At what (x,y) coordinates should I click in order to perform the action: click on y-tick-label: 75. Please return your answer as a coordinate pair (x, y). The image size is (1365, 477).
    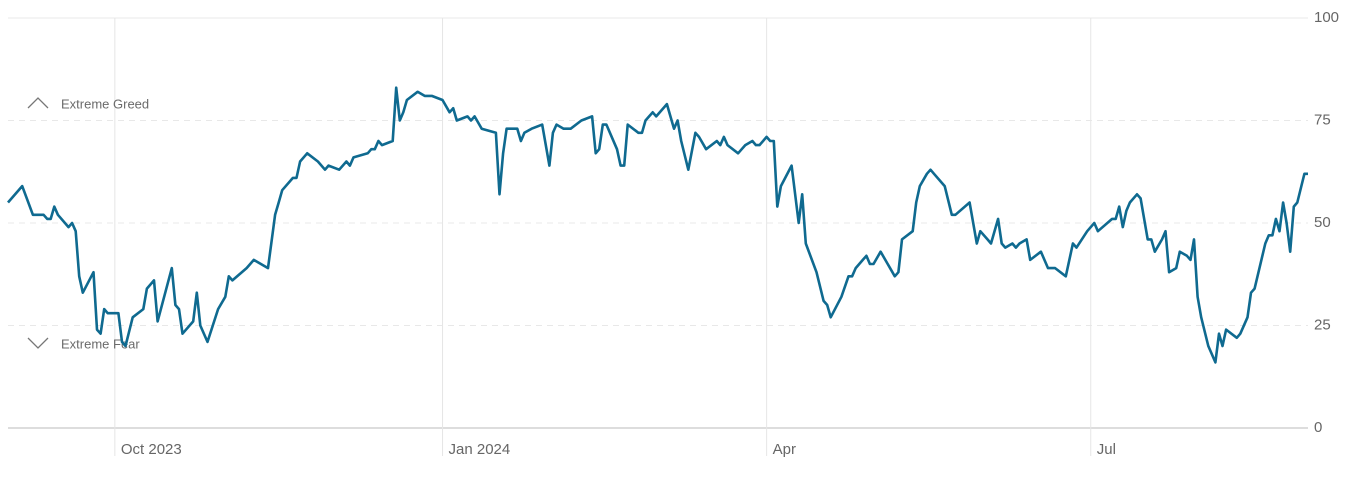
    Looking at the image, I should click on (1322, 119).